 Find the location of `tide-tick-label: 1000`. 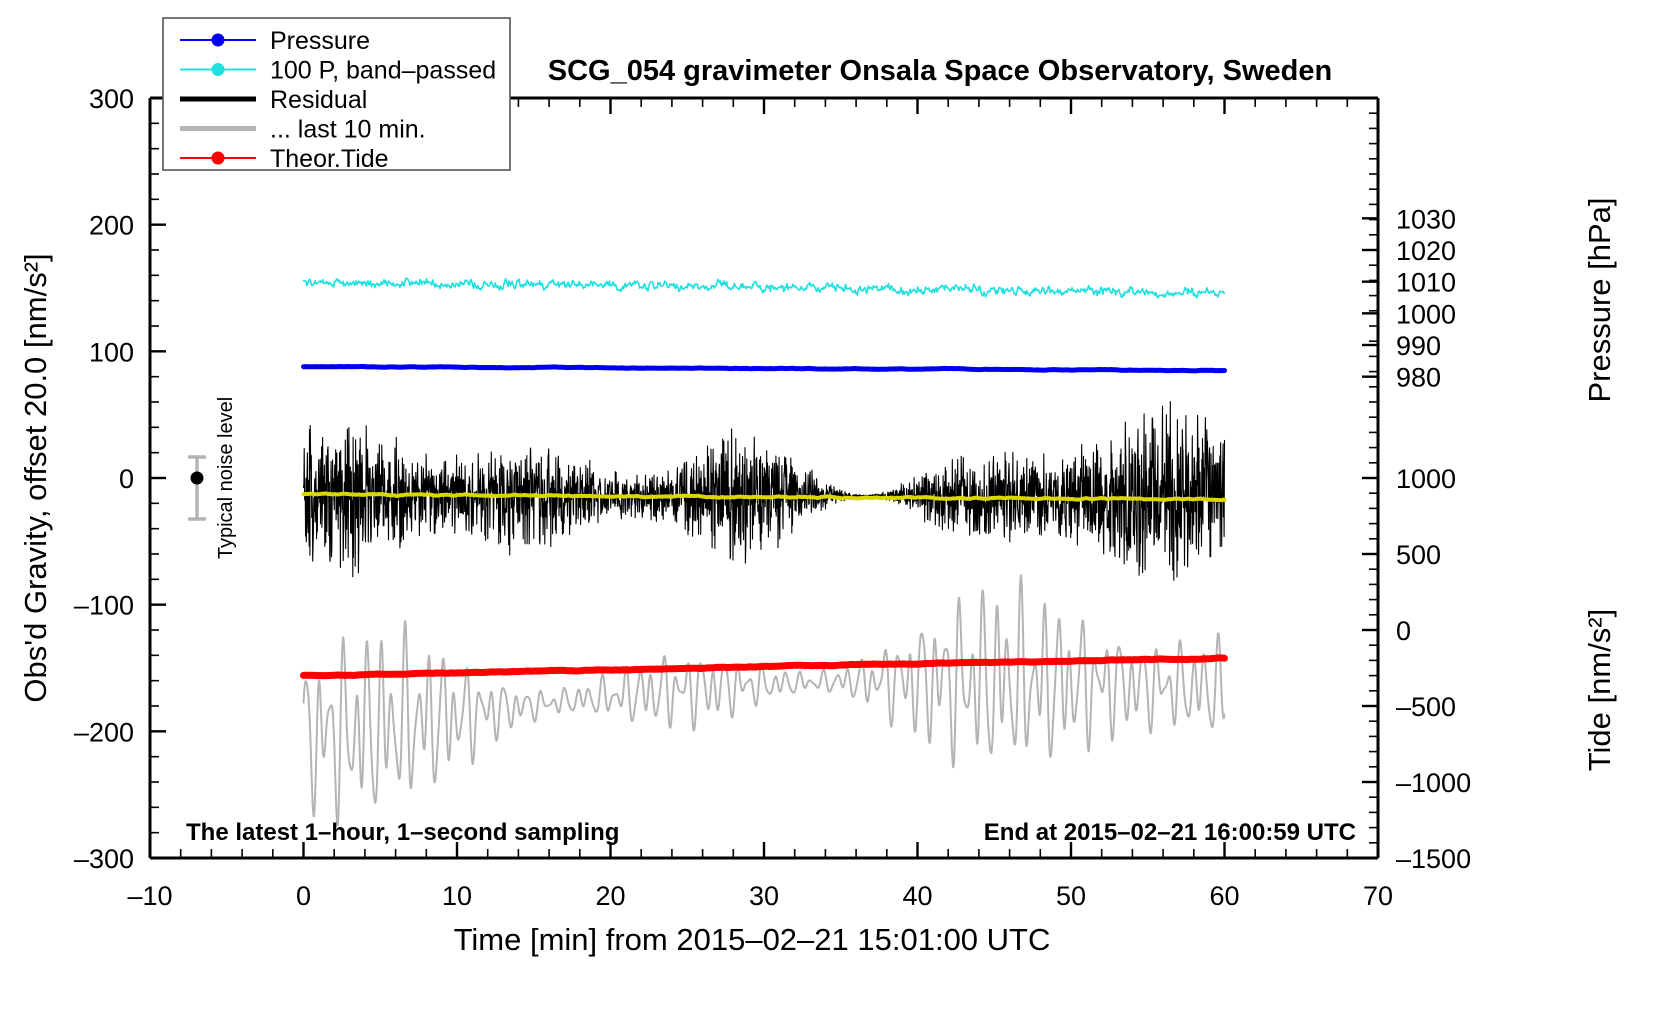

tide-tick-label: 1000 is located at coordinates (1426, 479).